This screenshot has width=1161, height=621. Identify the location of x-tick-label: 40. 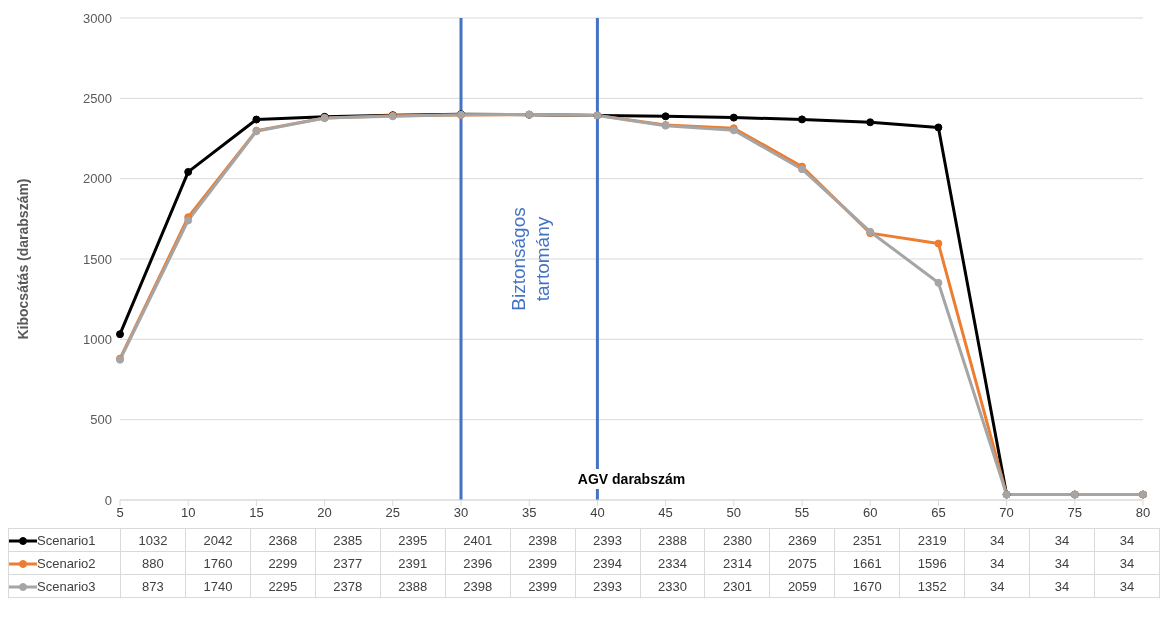
(597, 513).